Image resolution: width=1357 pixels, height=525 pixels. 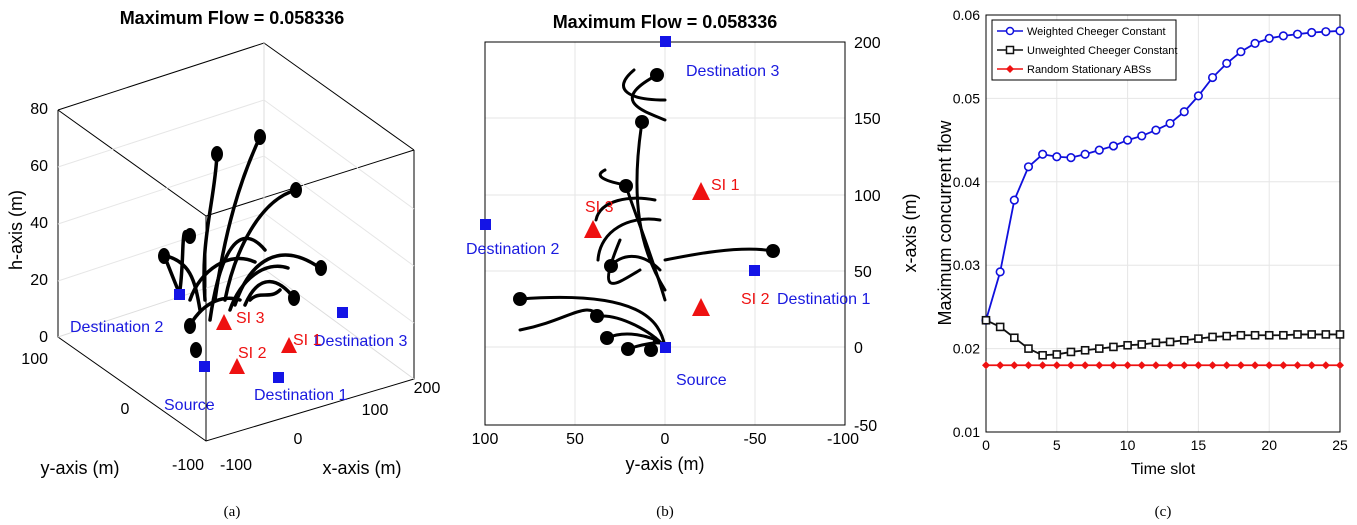 What do you see at coordinates (1163, 469) in the screenshot?
I see `panel-c-x-label: Time slot` at bounding box center [1163, 469].